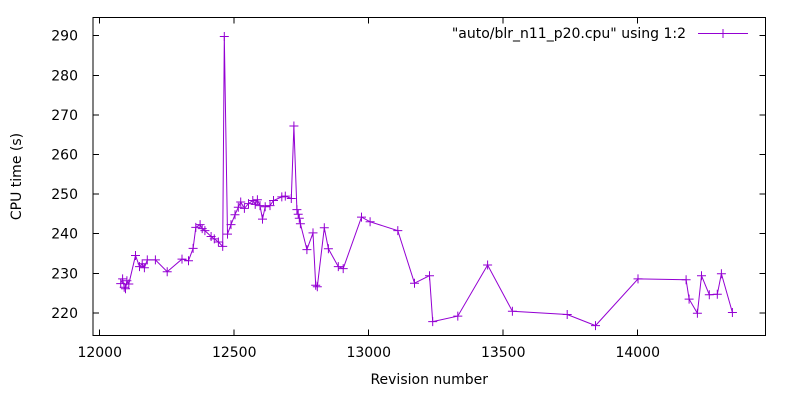 The height and width of the screenshot is (400, 800). What do you see at coordinates (17, 176) in the screenshot?
I see `y-axis-label: CPU time (s)` at bounding box center [17, 176].